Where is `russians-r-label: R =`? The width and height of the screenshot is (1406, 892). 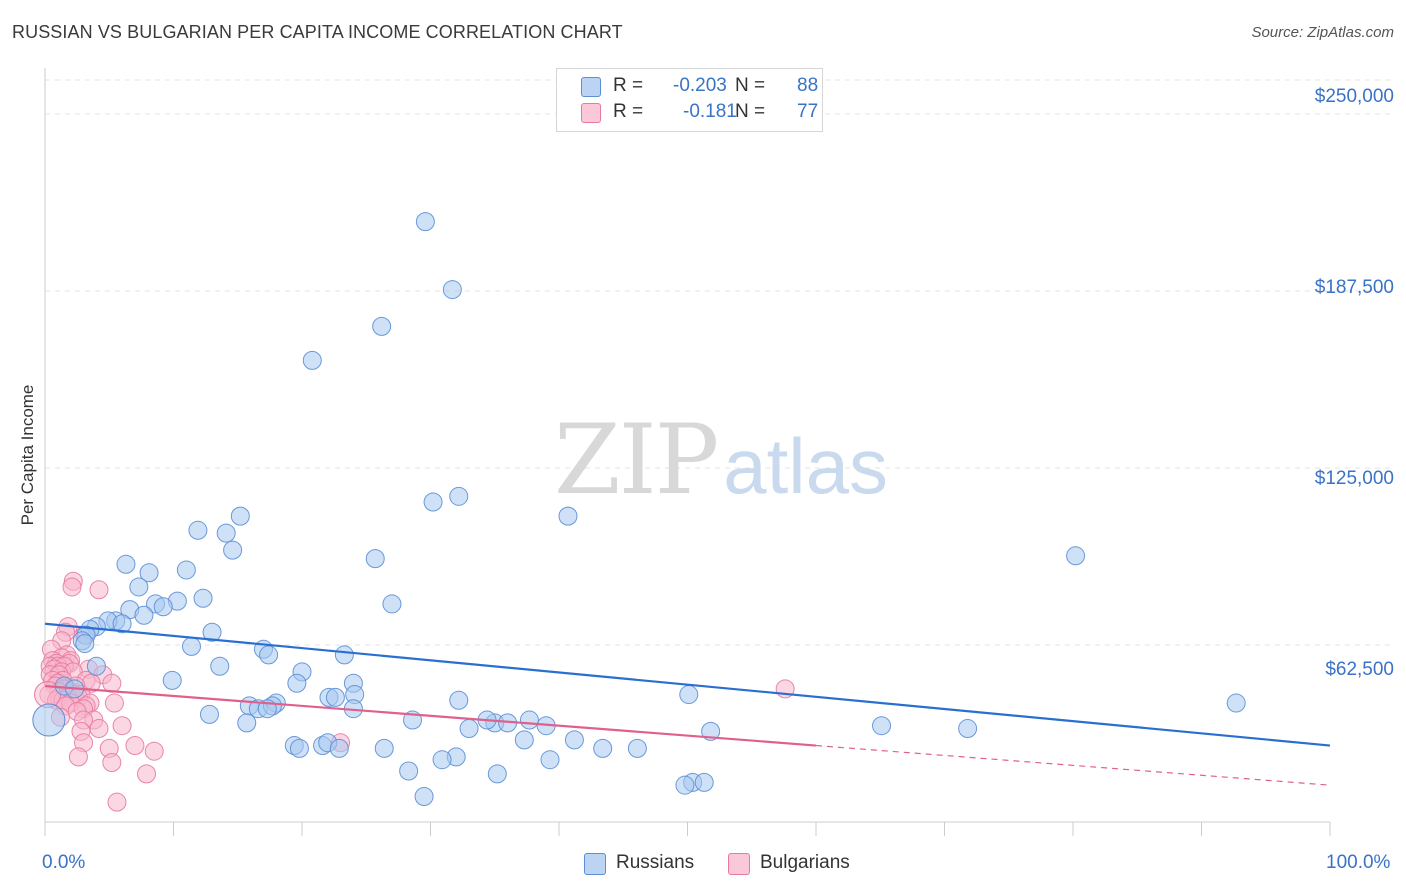
russians-r-label: R = is located at coordinates (628, 85).